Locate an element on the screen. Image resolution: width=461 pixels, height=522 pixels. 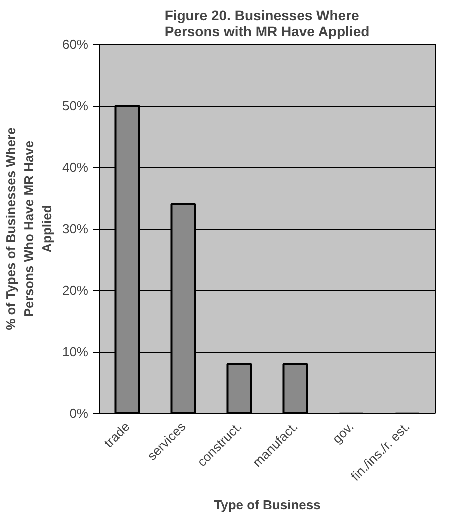
y-tick-label: 40% is located at coordinates (75, 167).